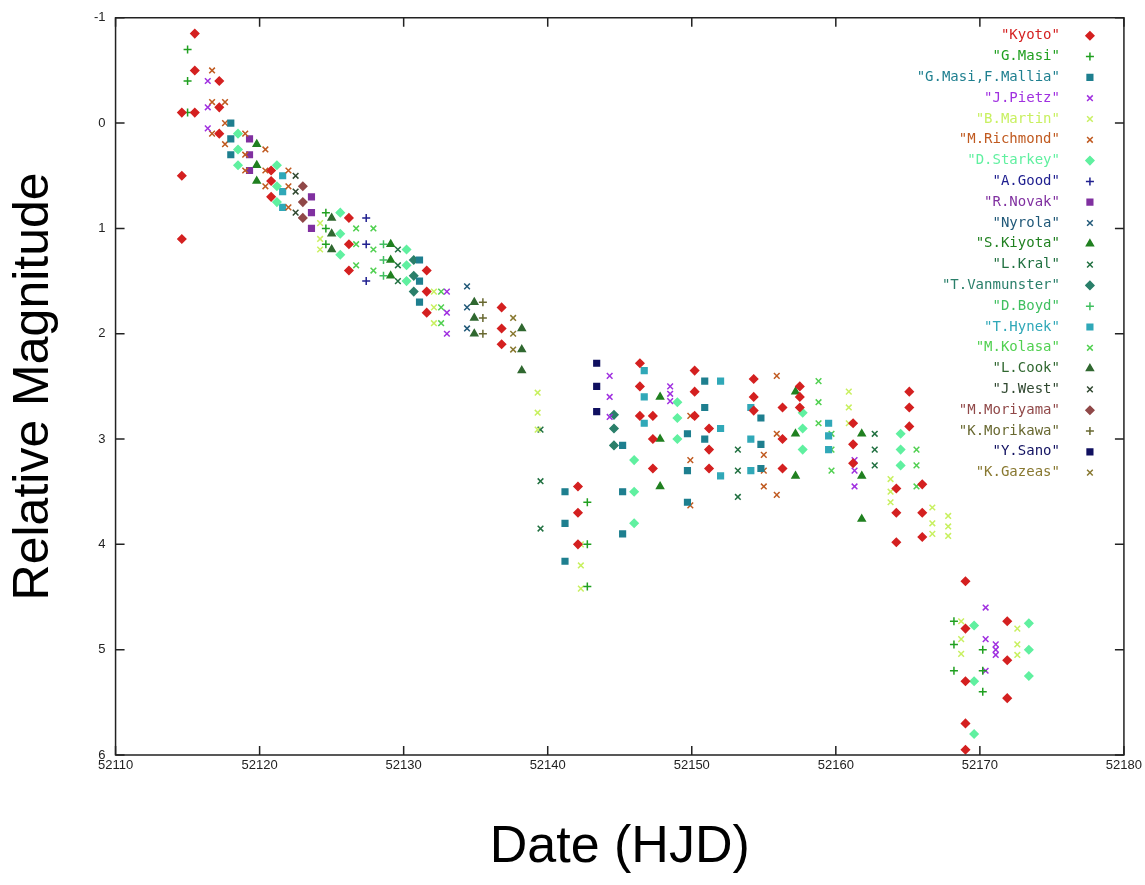  I want to click on y-tick-label: 1, so click(102, 228).